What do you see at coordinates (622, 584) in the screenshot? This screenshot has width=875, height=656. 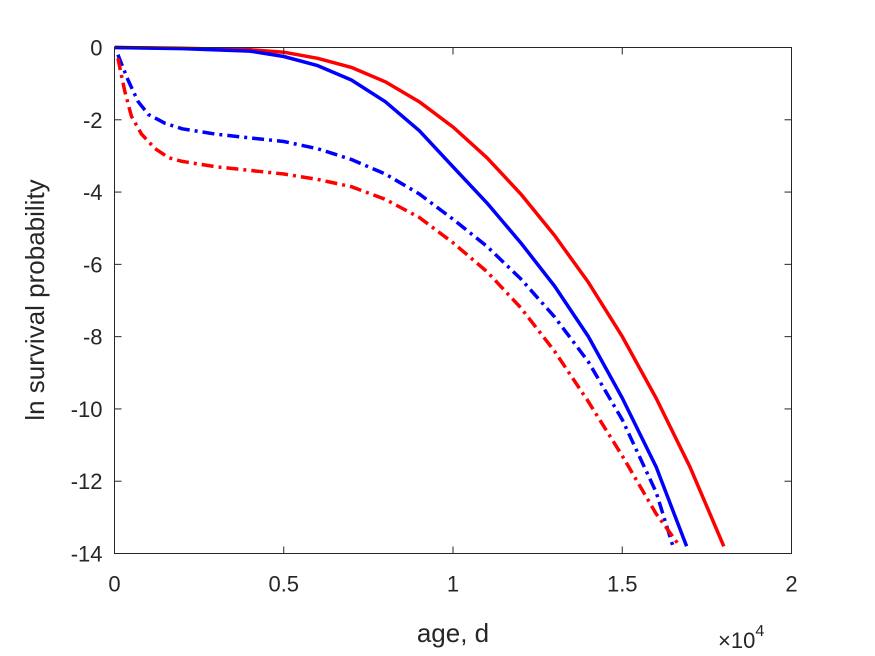 I see `x-tick-label: 1.5` at bounding box center [622, 584].